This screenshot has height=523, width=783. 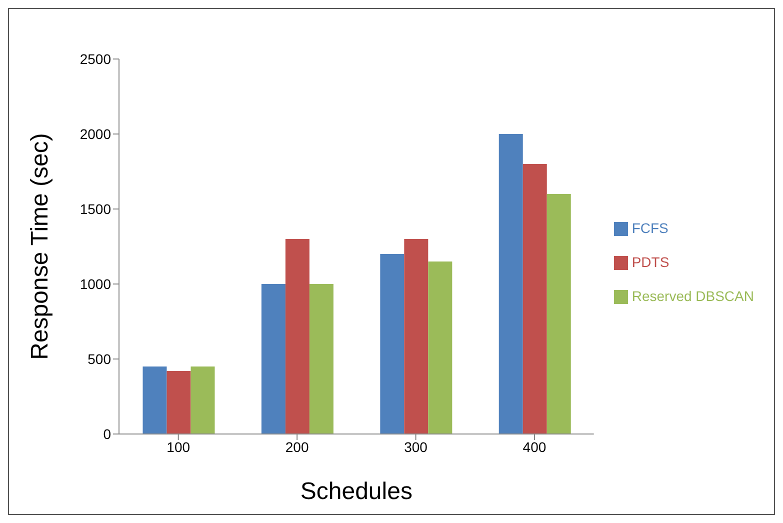 I want to click on y-axis-title: Response Time (sec), so click(x=40, y=246).